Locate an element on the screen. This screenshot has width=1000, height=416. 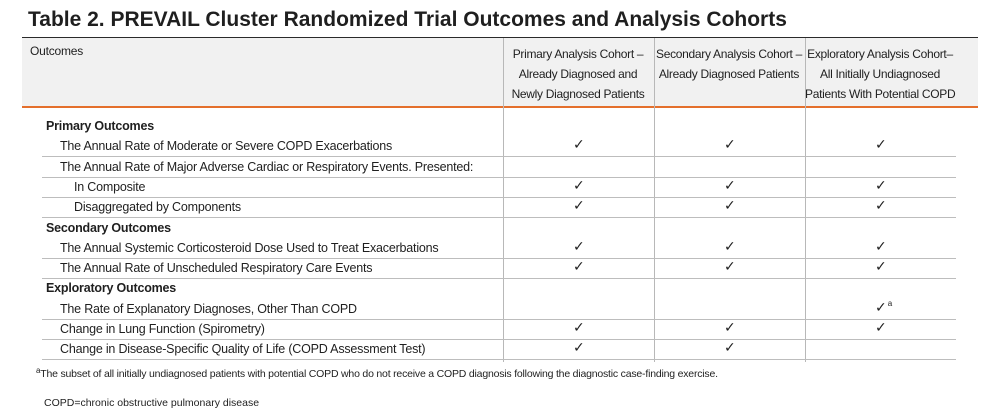
header-secondary-line: Already Diagnosed Patients is located at coordinates (729, 74).